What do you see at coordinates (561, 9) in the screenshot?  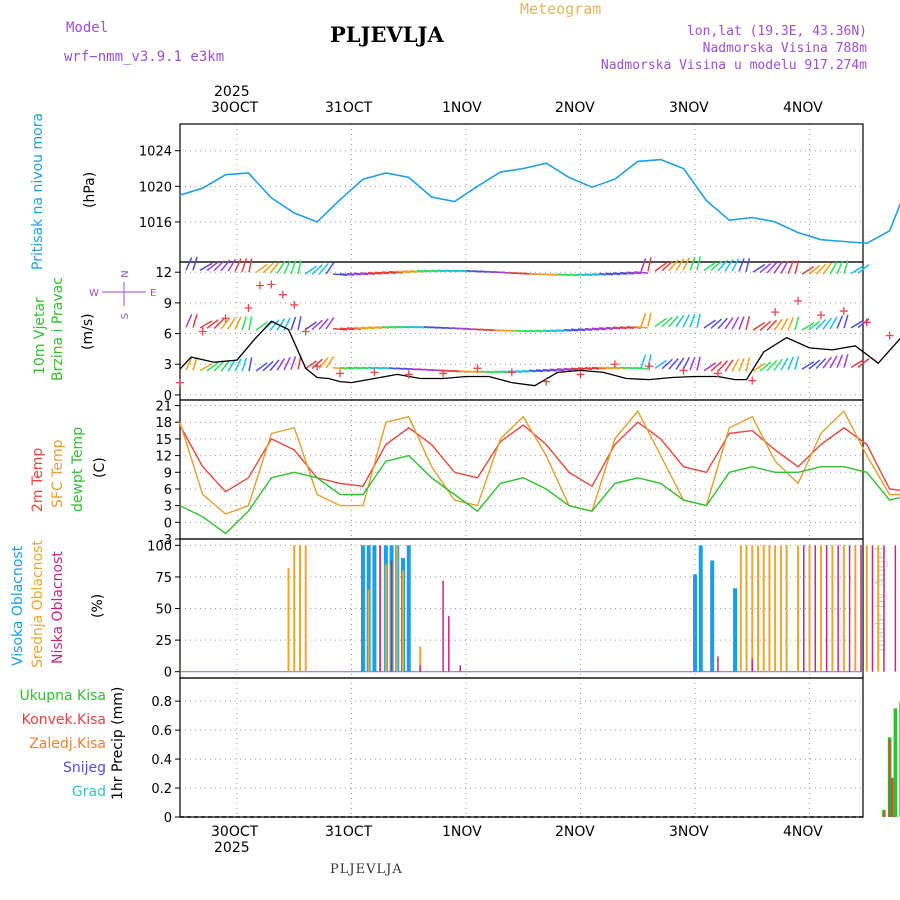 I see `product-title: Meteogram` at bounding box center [561, 9].